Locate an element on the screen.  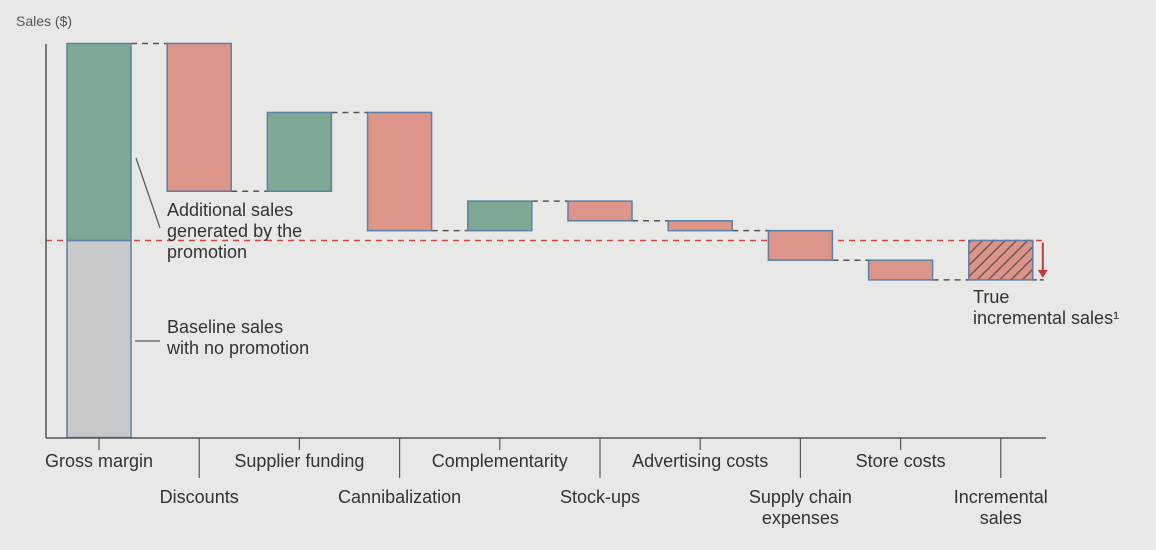
x-tick-label: Cannibalization is located at coordinates (399, 497).